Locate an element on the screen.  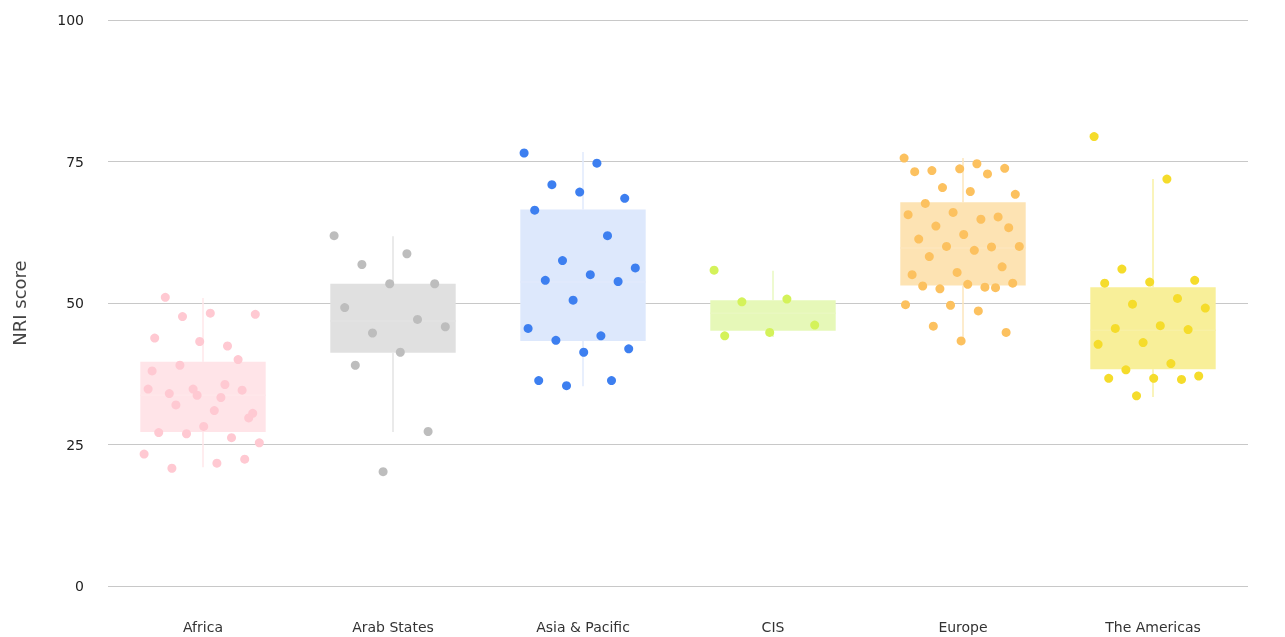
x-tick-label: Africa is located at coordinates (203, 627).